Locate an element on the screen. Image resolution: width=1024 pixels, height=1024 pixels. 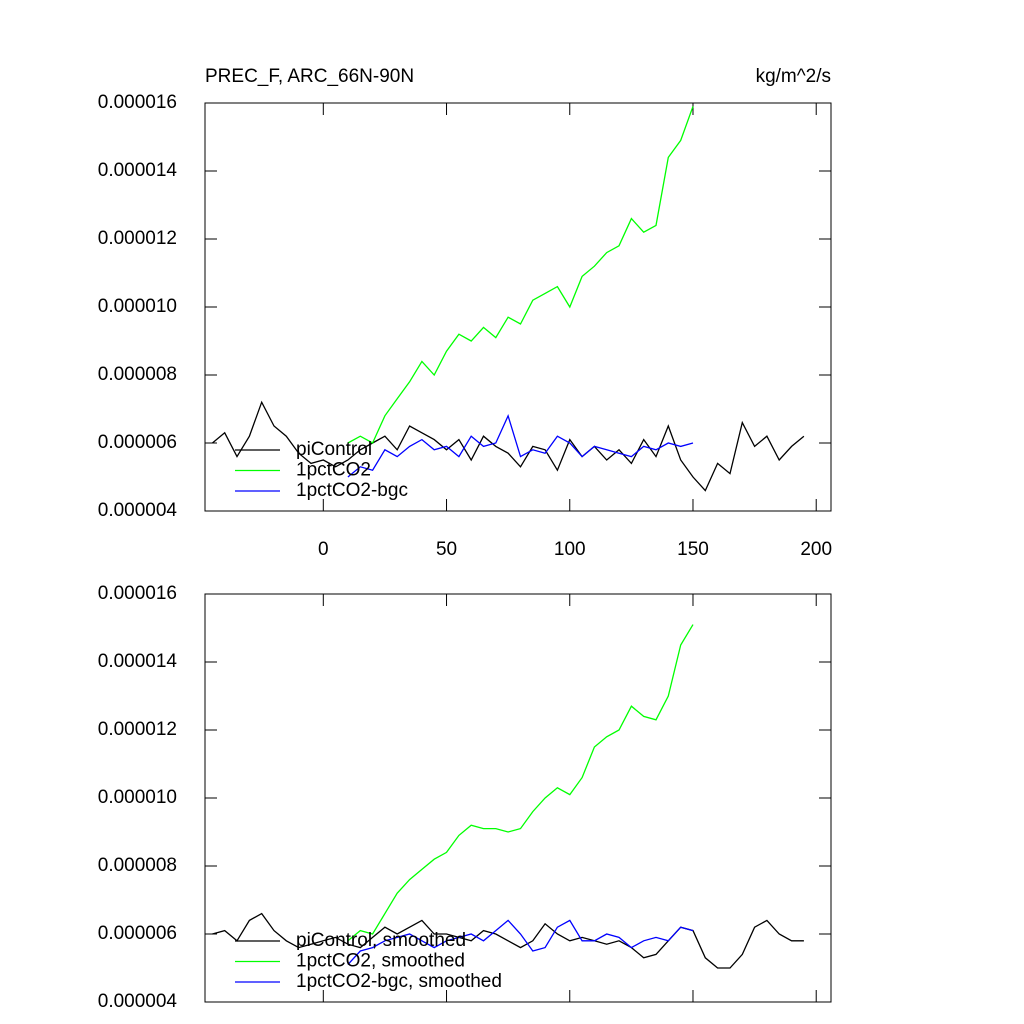
legend-label: piControl is located at coordinates (334, 449).